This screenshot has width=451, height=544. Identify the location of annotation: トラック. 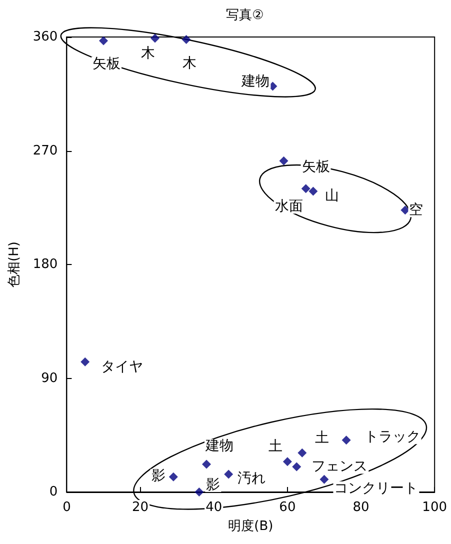
(392, 437).